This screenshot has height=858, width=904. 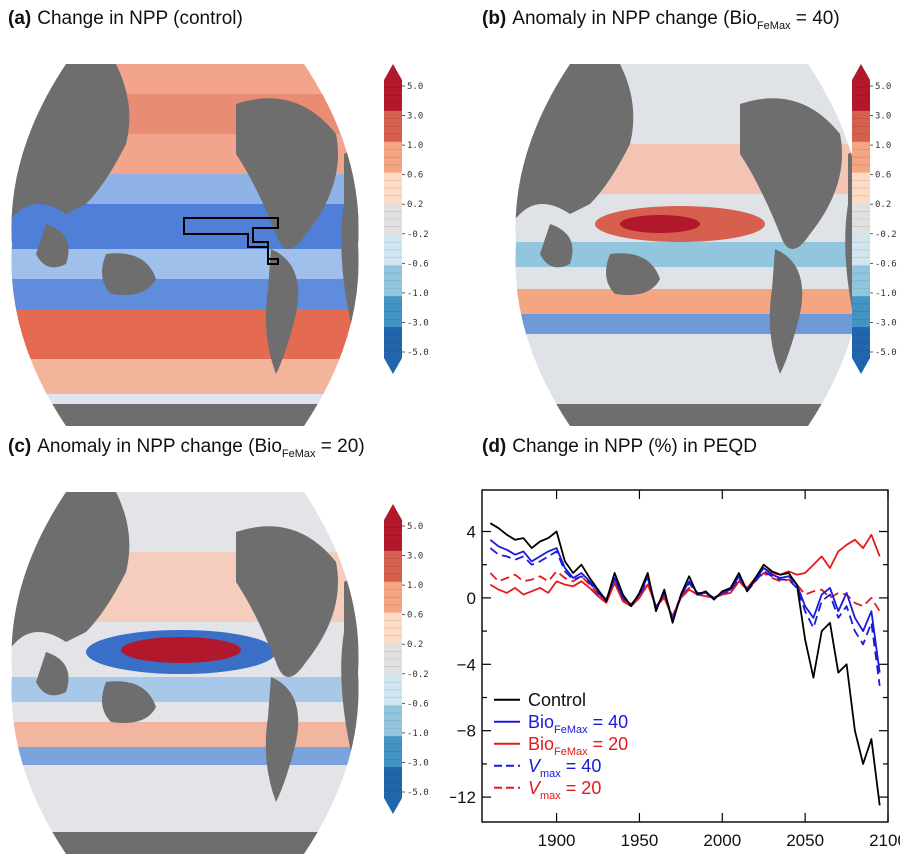 I want to click on colorbar-b-tick-label: 1.0, so click(x=883, y=146).